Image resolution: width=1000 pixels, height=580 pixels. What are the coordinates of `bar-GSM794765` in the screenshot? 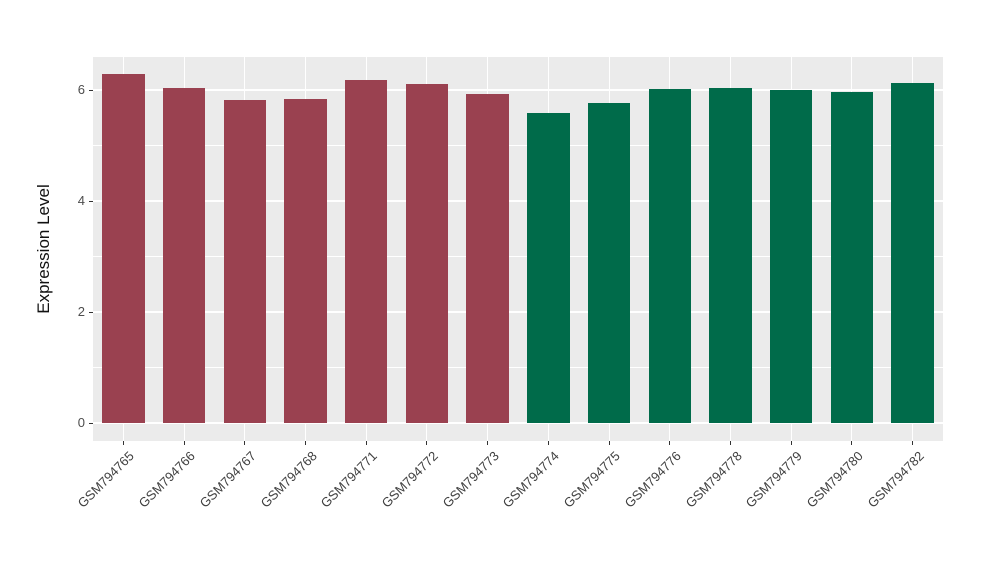 It's located at (123, 249).